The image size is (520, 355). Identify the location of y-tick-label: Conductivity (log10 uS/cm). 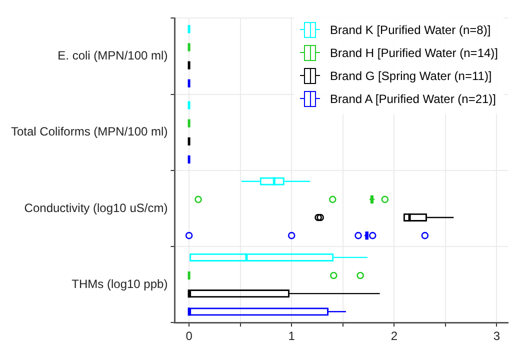
(96, 207).